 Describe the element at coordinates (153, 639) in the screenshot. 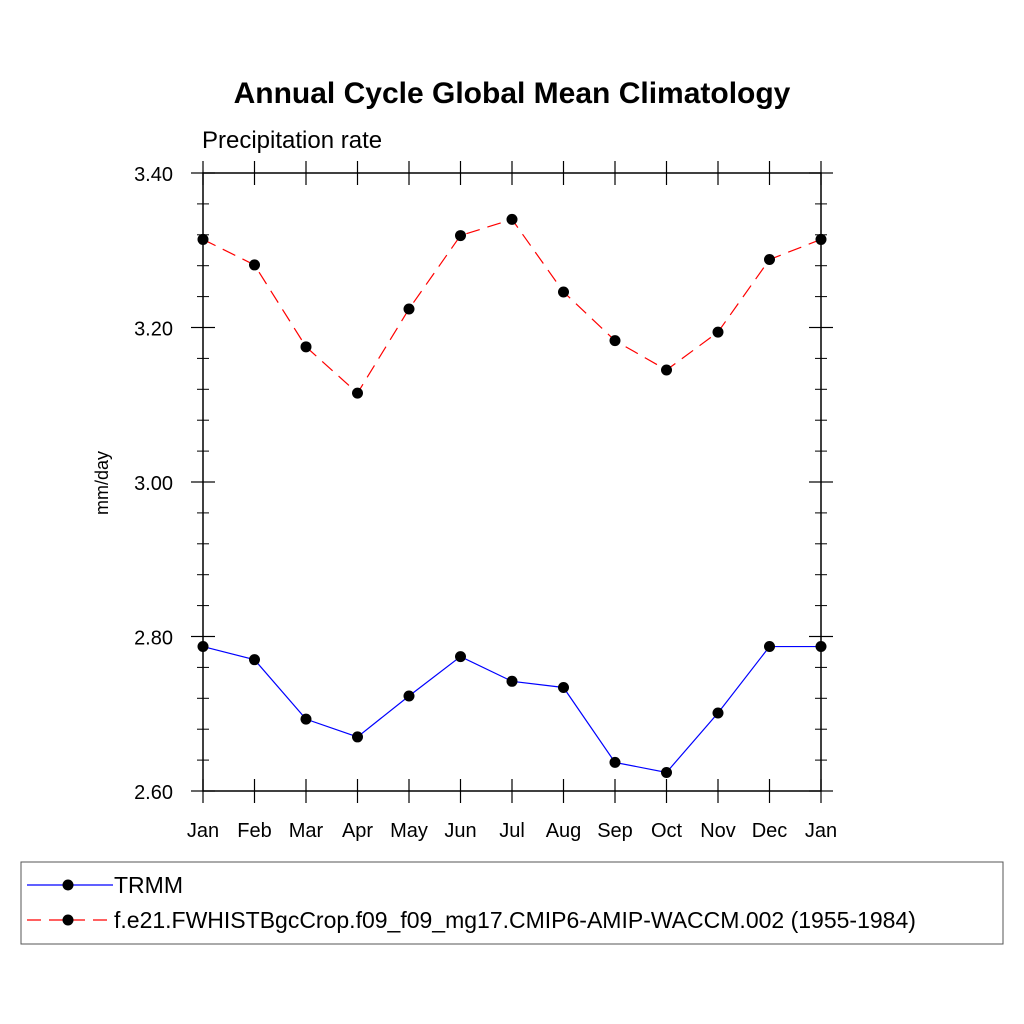

I see `y-tick-label: 2.80` at that location.